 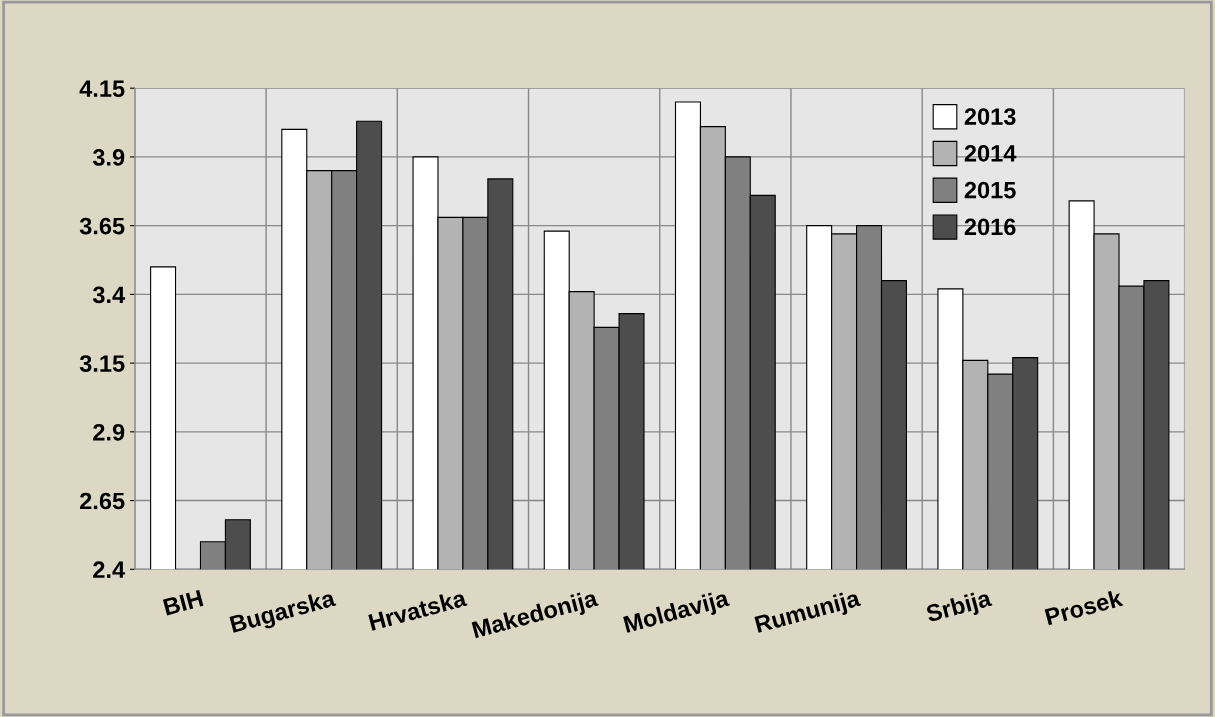 I want to click on x-tick-label: Prosek, so click(x=1084, y=607).